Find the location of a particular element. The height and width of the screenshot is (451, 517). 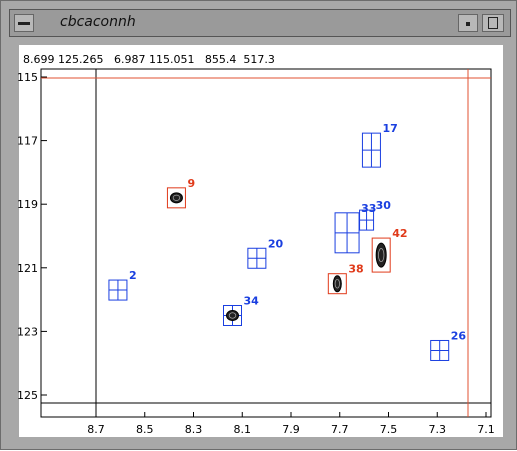

peak-label: 30 is located at coordinates (384, 205).